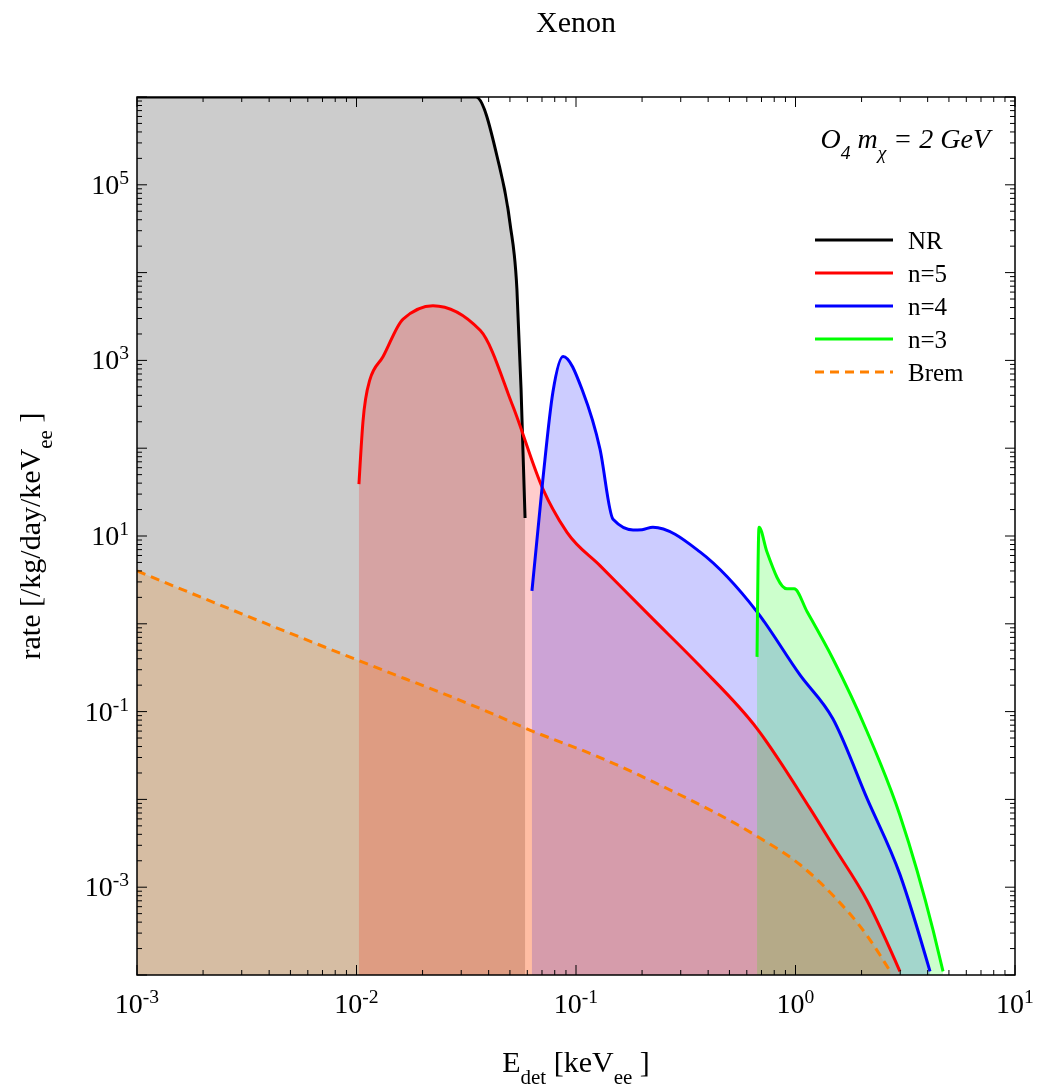  Describe the element at coordinates (928, 273) in the screenshot. I see `legend-label: n=5` at that location.